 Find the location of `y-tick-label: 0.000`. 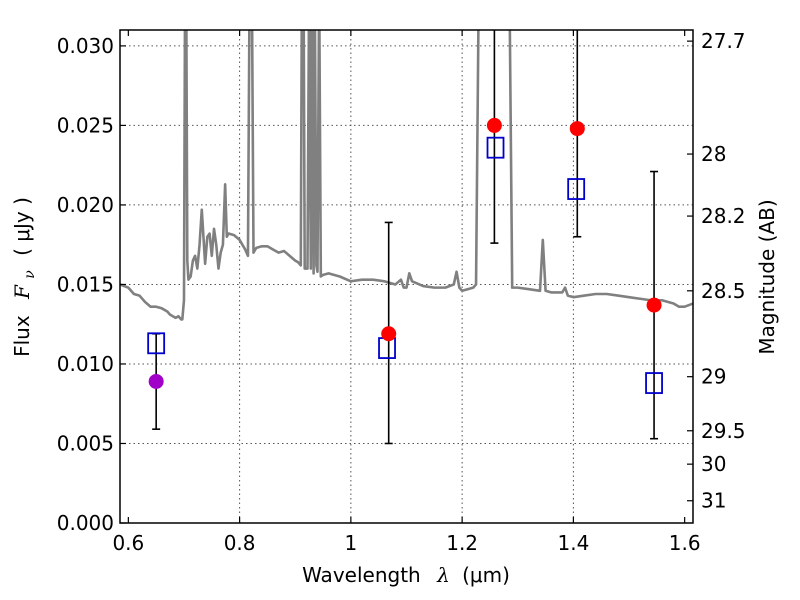

y-tick-label: 0.000 is located at coordinates (85, 523).